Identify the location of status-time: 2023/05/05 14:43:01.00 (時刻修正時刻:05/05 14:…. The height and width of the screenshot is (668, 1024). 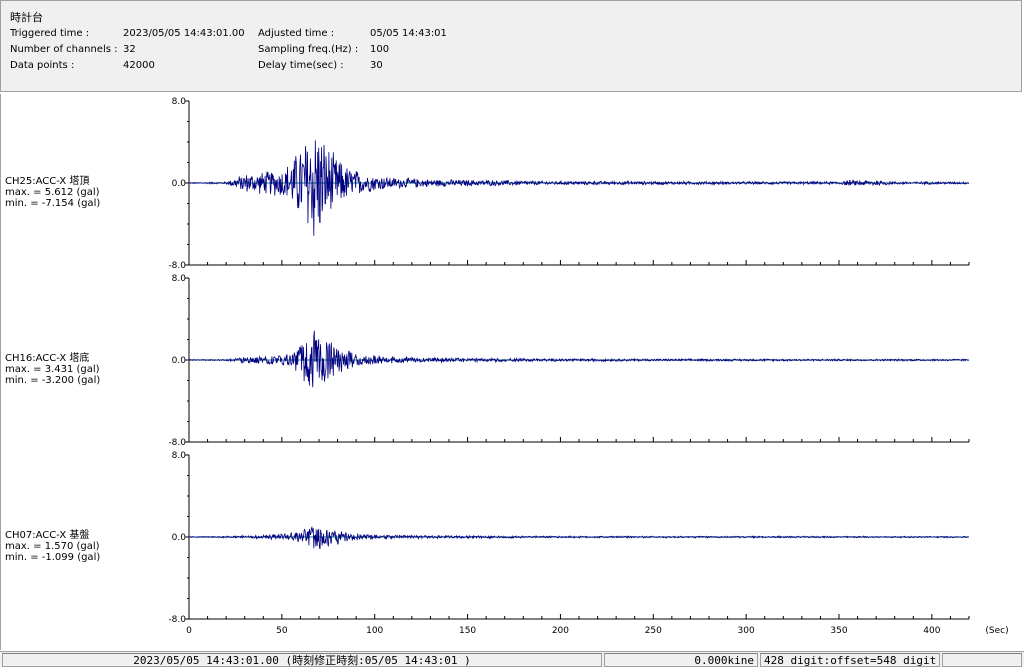
(302, 660).